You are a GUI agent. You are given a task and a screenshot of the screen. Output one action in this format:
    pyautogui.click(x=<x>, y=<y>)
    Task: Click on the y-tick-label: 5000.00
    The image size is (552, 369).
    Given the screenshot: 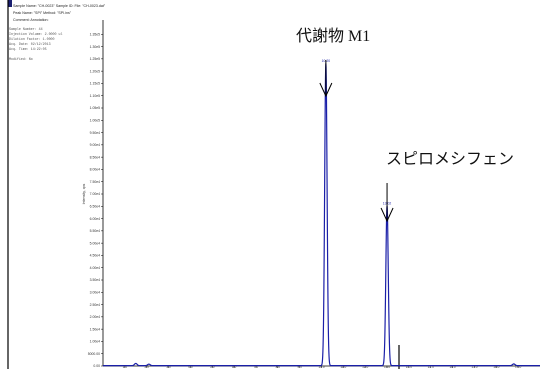 What is the action you would take?
    pyautogui.click(x=94, y=354)
    